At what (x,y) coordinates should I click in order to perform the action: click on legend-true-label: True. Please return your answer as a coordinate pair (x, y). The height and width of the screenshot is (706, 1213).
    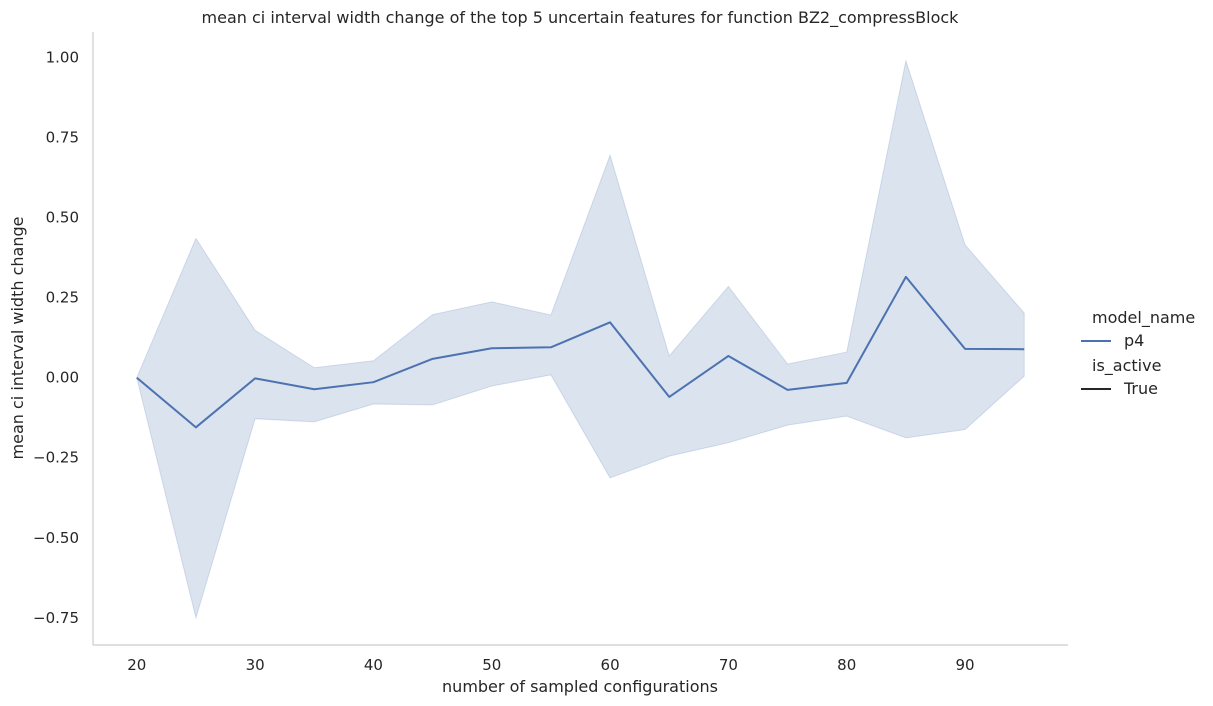
    Looking at the image, I should click on (1140, 388).